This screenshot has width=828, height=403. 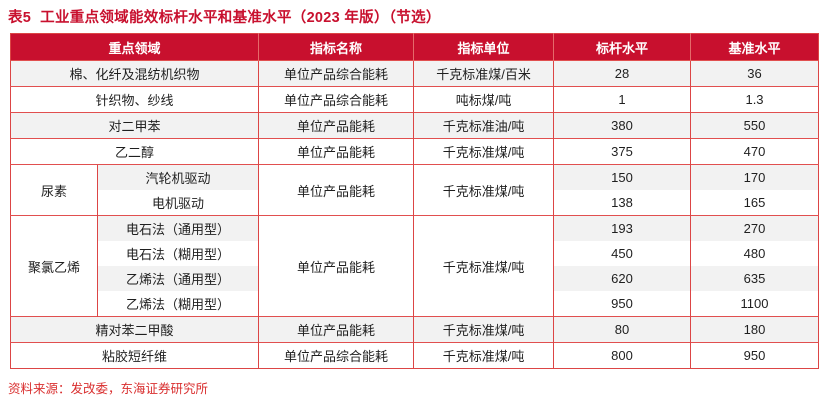 What do you see at coordinates (622, 47) in the screenshot?
I see `column-header-benchmark: 标杆水平` at bounding box center [622, 47].